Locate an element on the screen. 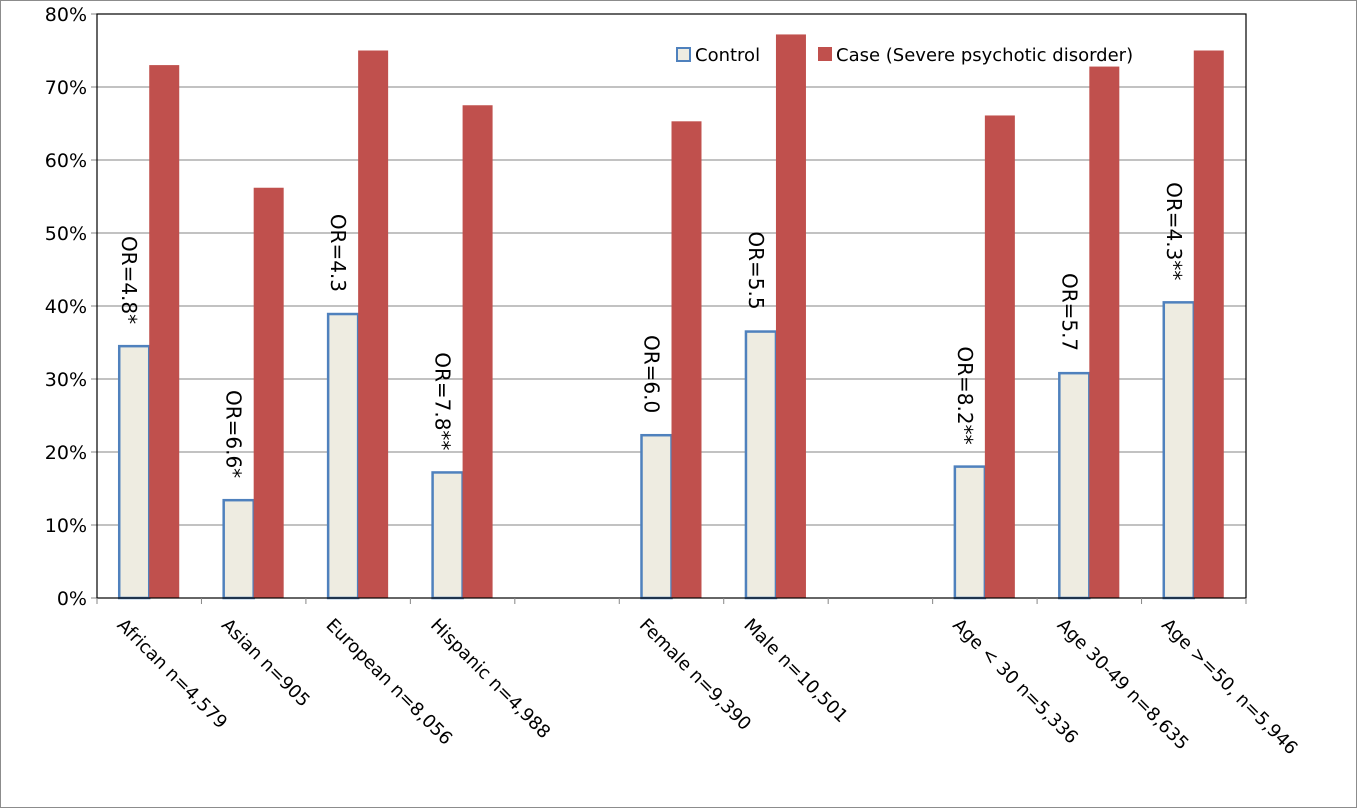 The width and height of the screenshot is (1357, 812). category-label: Female n=9,390 is located at coordinates (695, 675).